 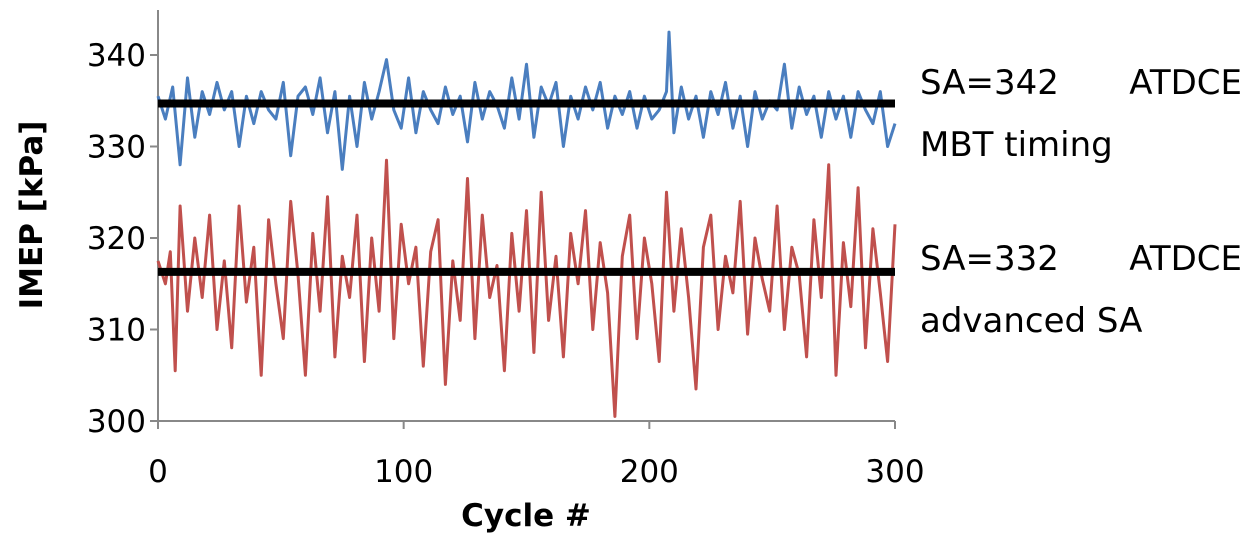 What do you see at coordinates (894, 472) in the screenshot?
I see `x-tick-label: 300` at bounding box center [894, 472].